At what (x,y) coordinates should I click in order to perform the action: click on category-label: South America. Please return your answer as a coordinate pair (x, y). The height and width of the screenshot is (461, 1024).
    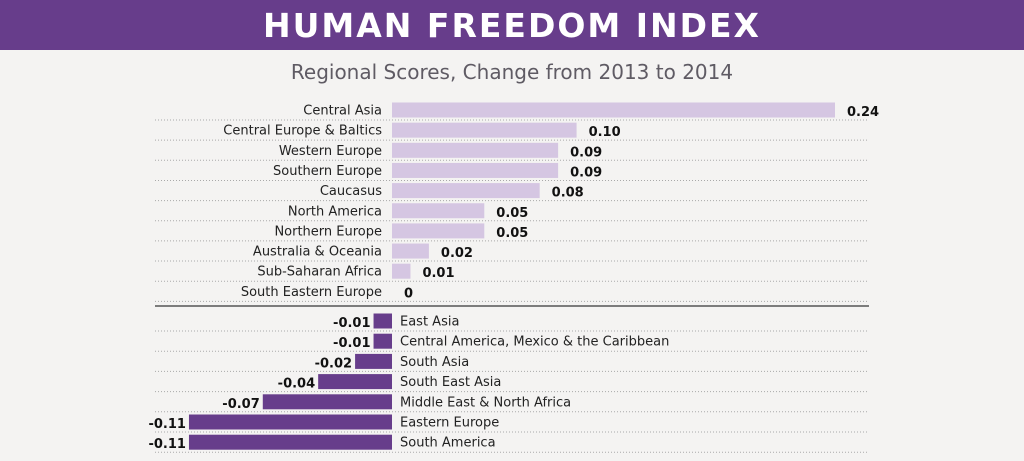
    Looking at the image, I should click on (448, 443).